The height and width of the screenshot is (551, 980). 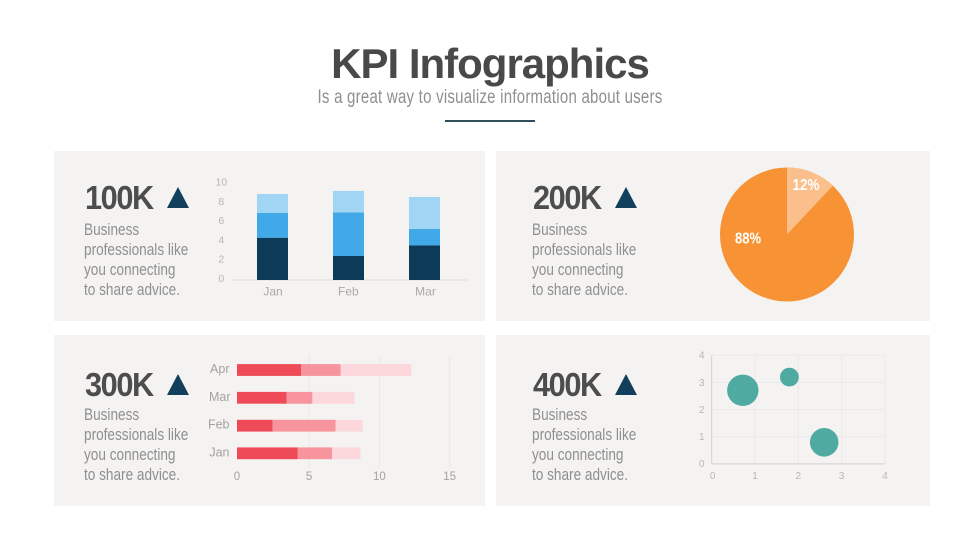 What do you see at coordinates (748, 239) in the screenshot?
I see `svg-text: 88%` at bounding box center [748, 239].